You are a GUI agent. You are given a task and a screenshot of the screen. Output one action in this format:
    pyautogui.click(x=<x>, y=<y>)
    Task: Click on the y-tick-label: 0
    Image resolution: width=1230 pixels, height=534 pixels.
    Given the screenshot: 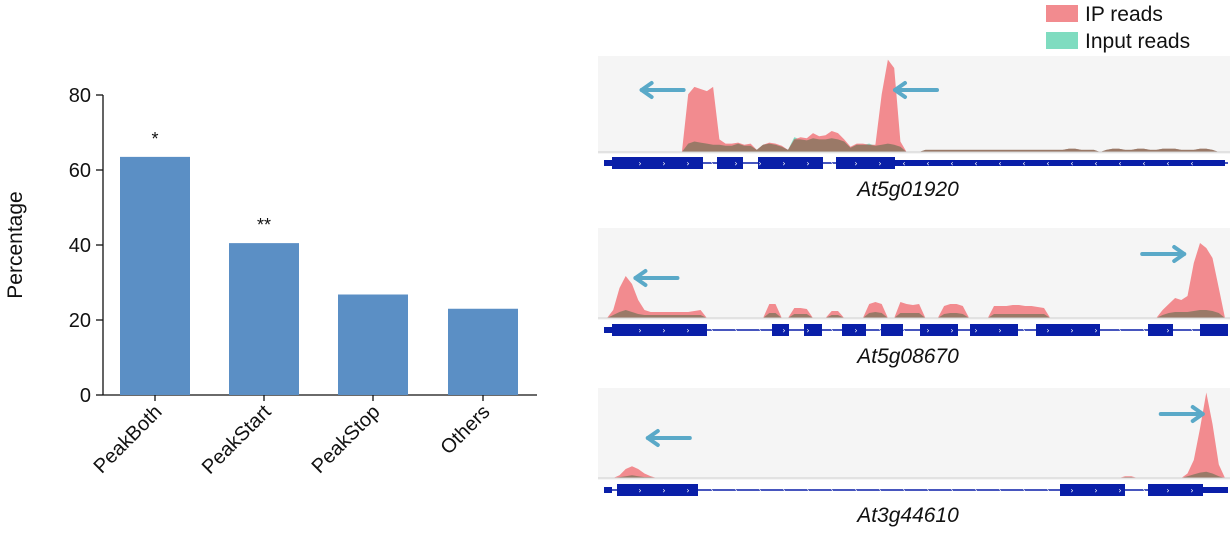 What is the action you would take?
    pyautogui.click(x=85, y=396)
    